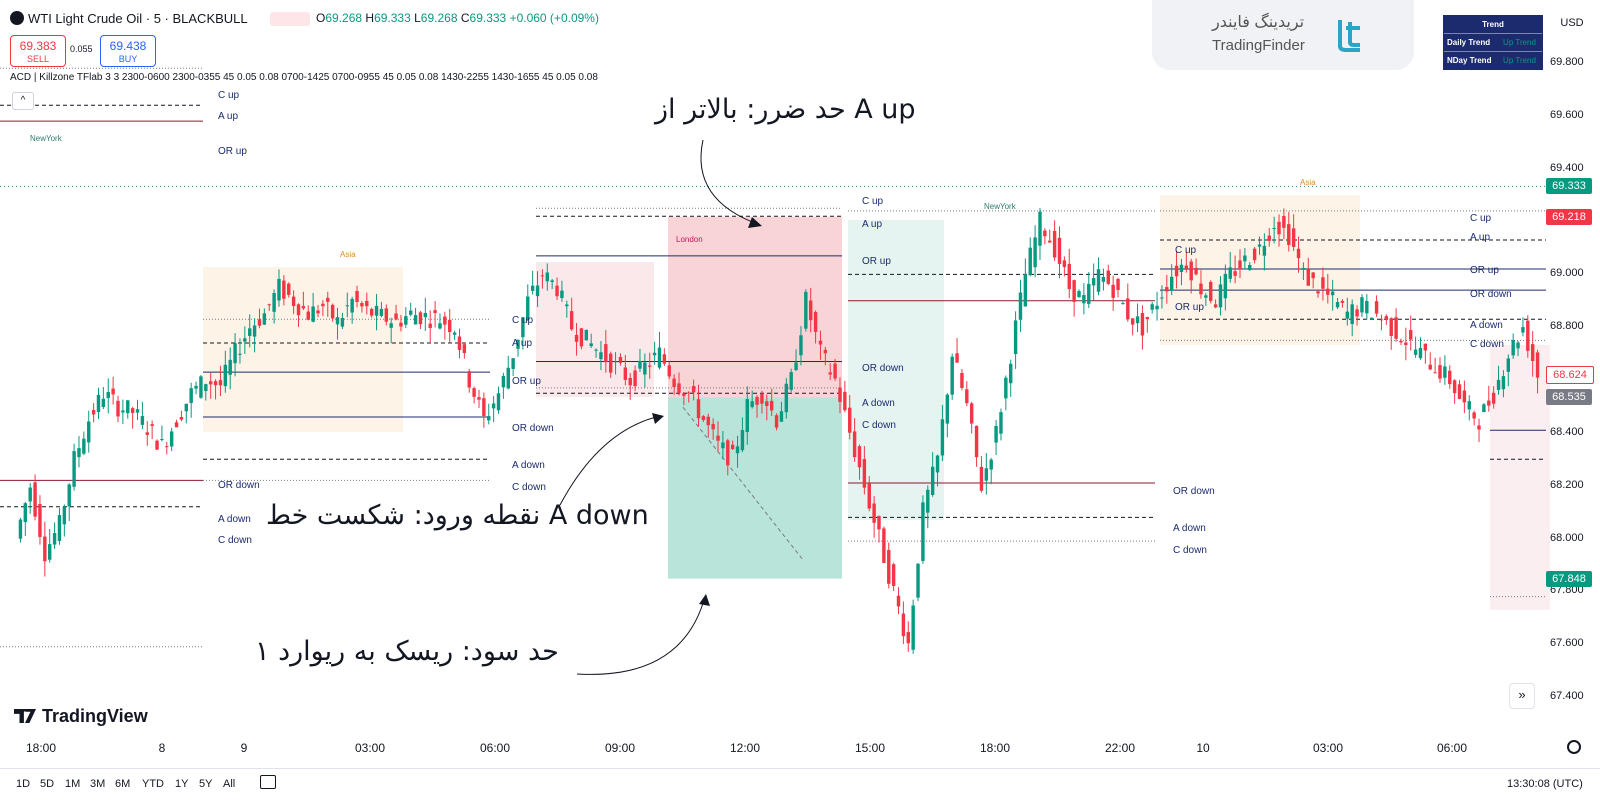  What do you see at coordinates (229, 784) in the screenshot?
I see `range-button-all: All` at bounding box center [229, 784].